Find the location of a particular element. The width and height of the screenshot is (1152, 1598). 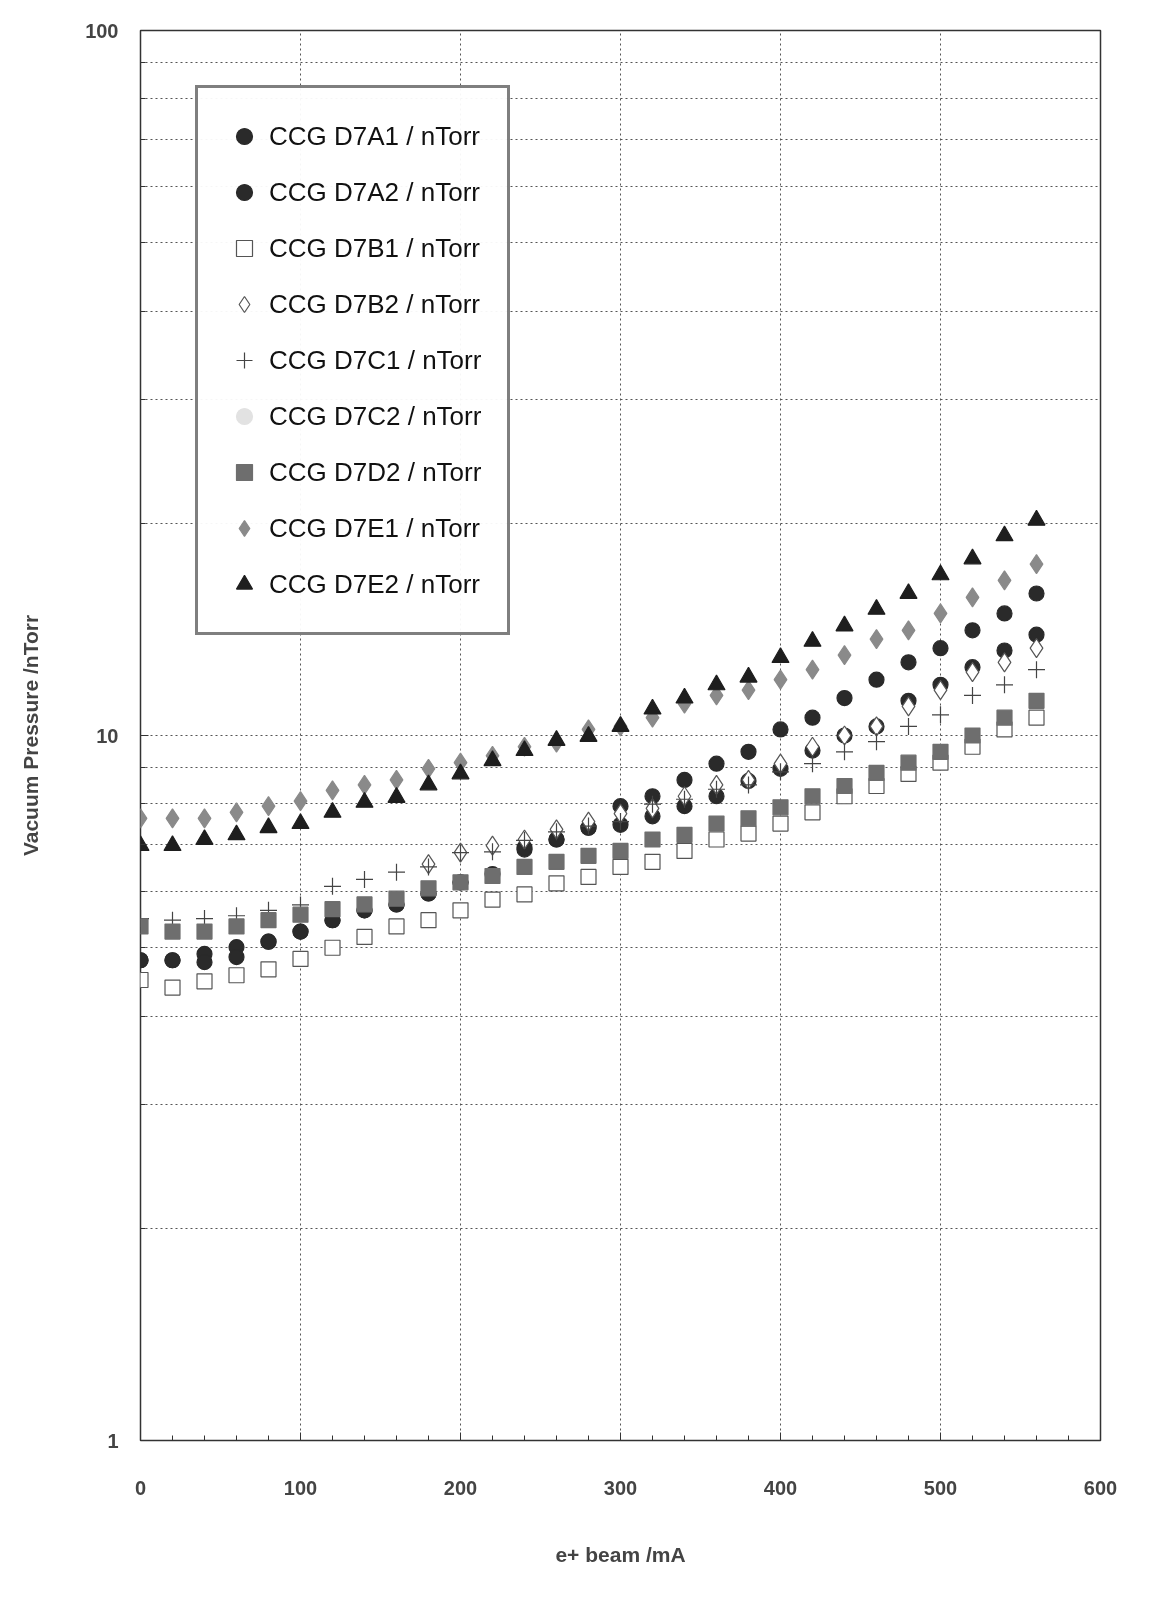

x-tick-label: 400 is located at coordinates (780, 1487).